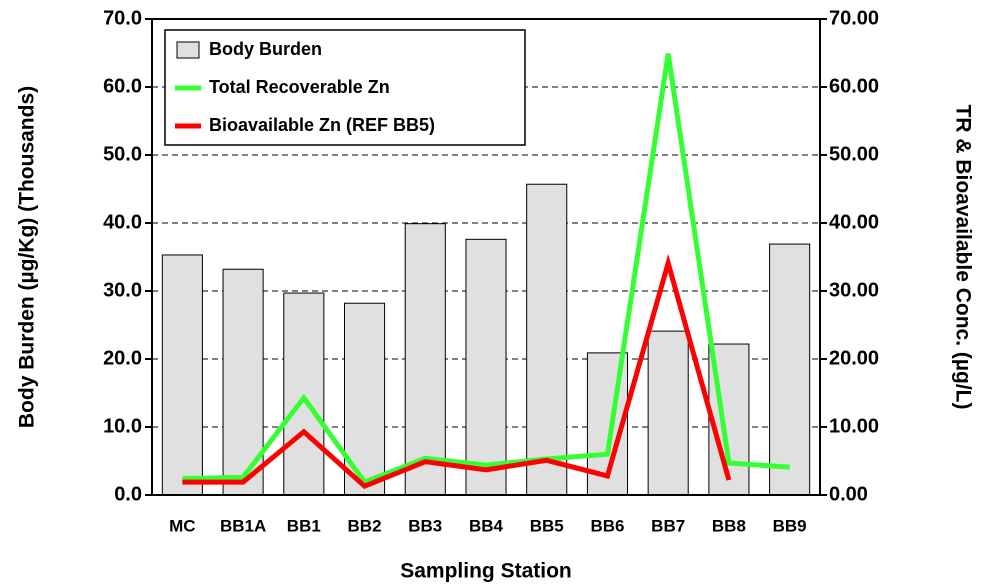  Describe the element at coordinates (243, 525) in the screenshot. I see `x-tick-label: BB1A` at that location.